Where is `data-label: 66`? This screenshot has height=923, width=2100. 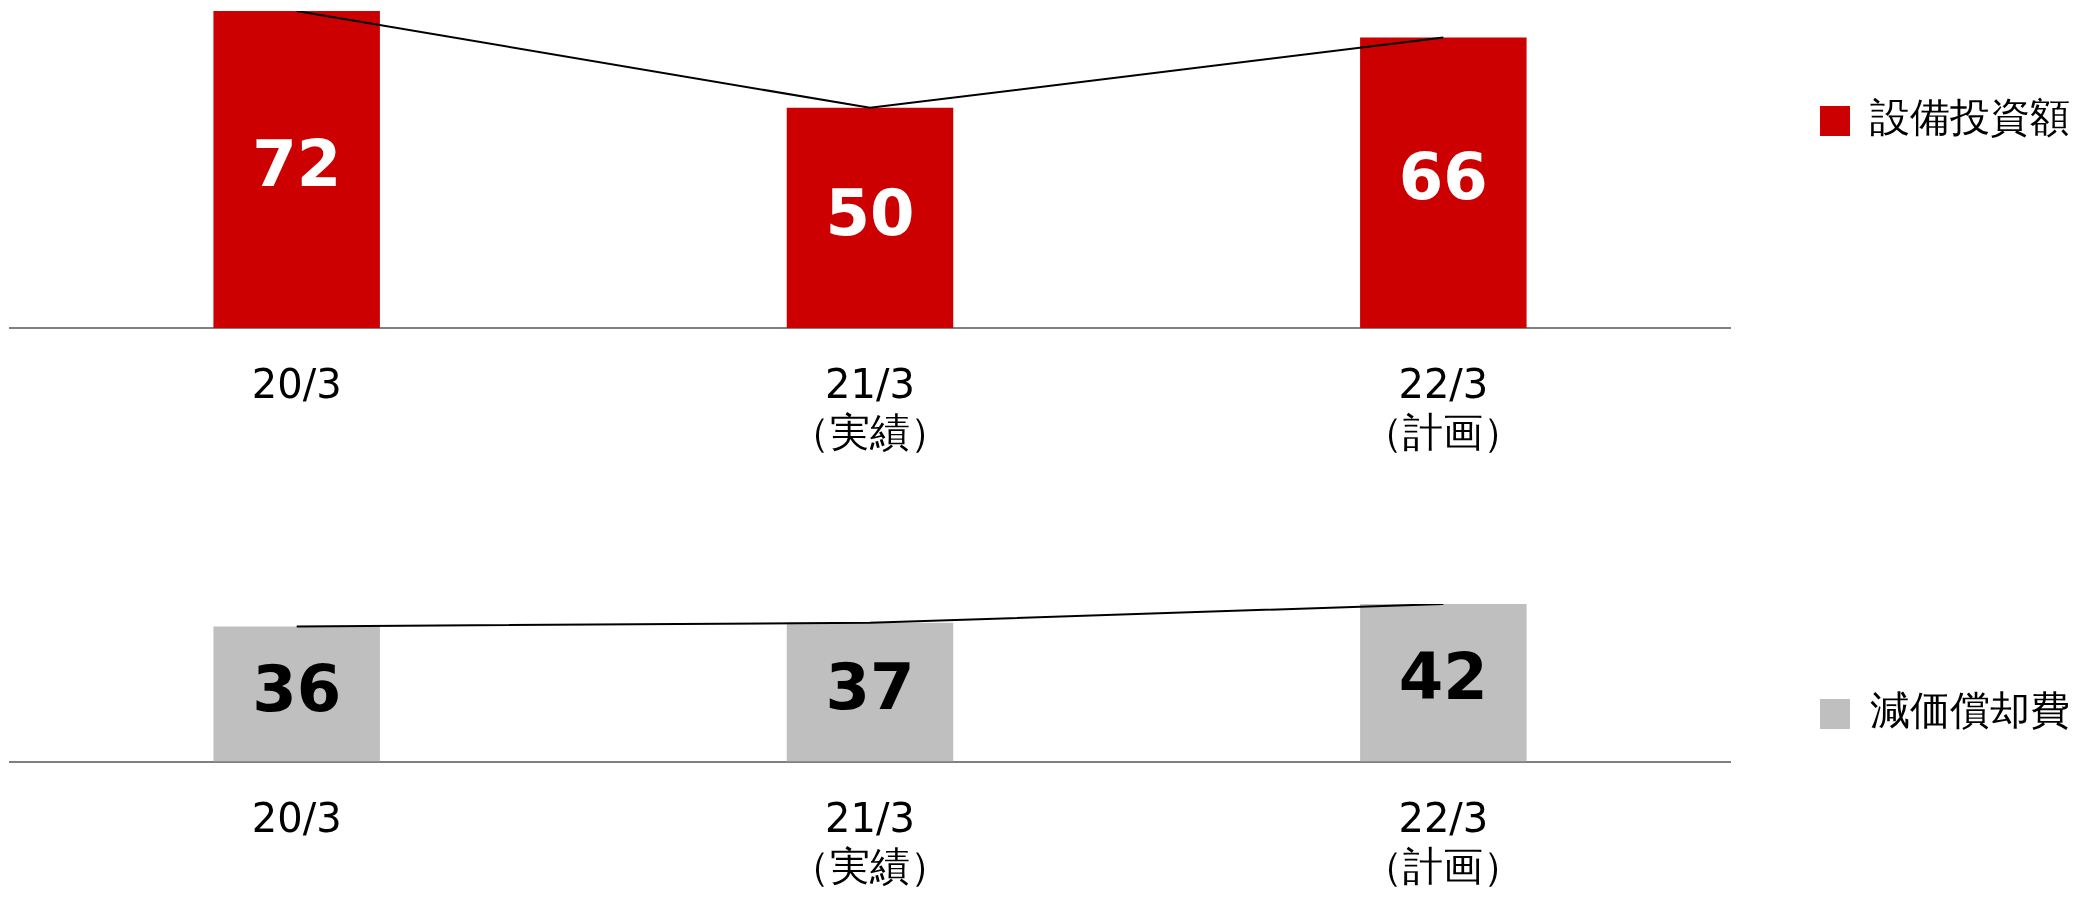
data-label: 66 is located at coordinates (1443, 177).